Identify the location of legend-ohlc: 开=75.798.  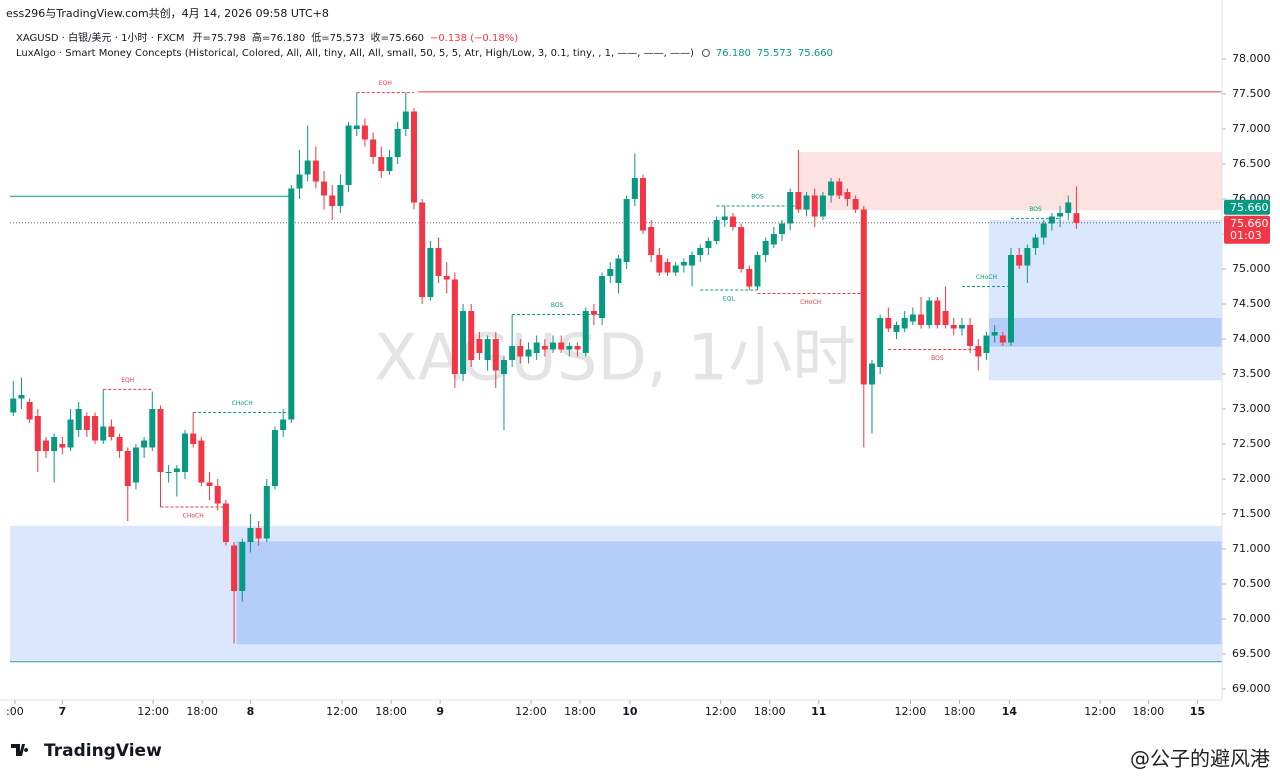
(218, 38).